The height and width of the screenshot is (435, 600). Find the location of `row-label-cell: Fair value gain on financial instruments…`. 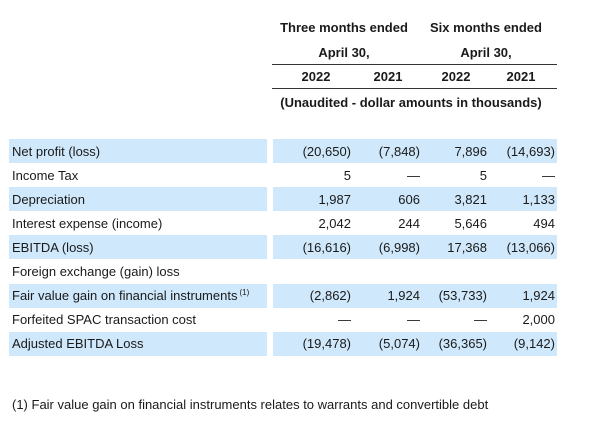

row-label-cell: Fair value gain on financial instruments… is located at coordinates (138, 295).